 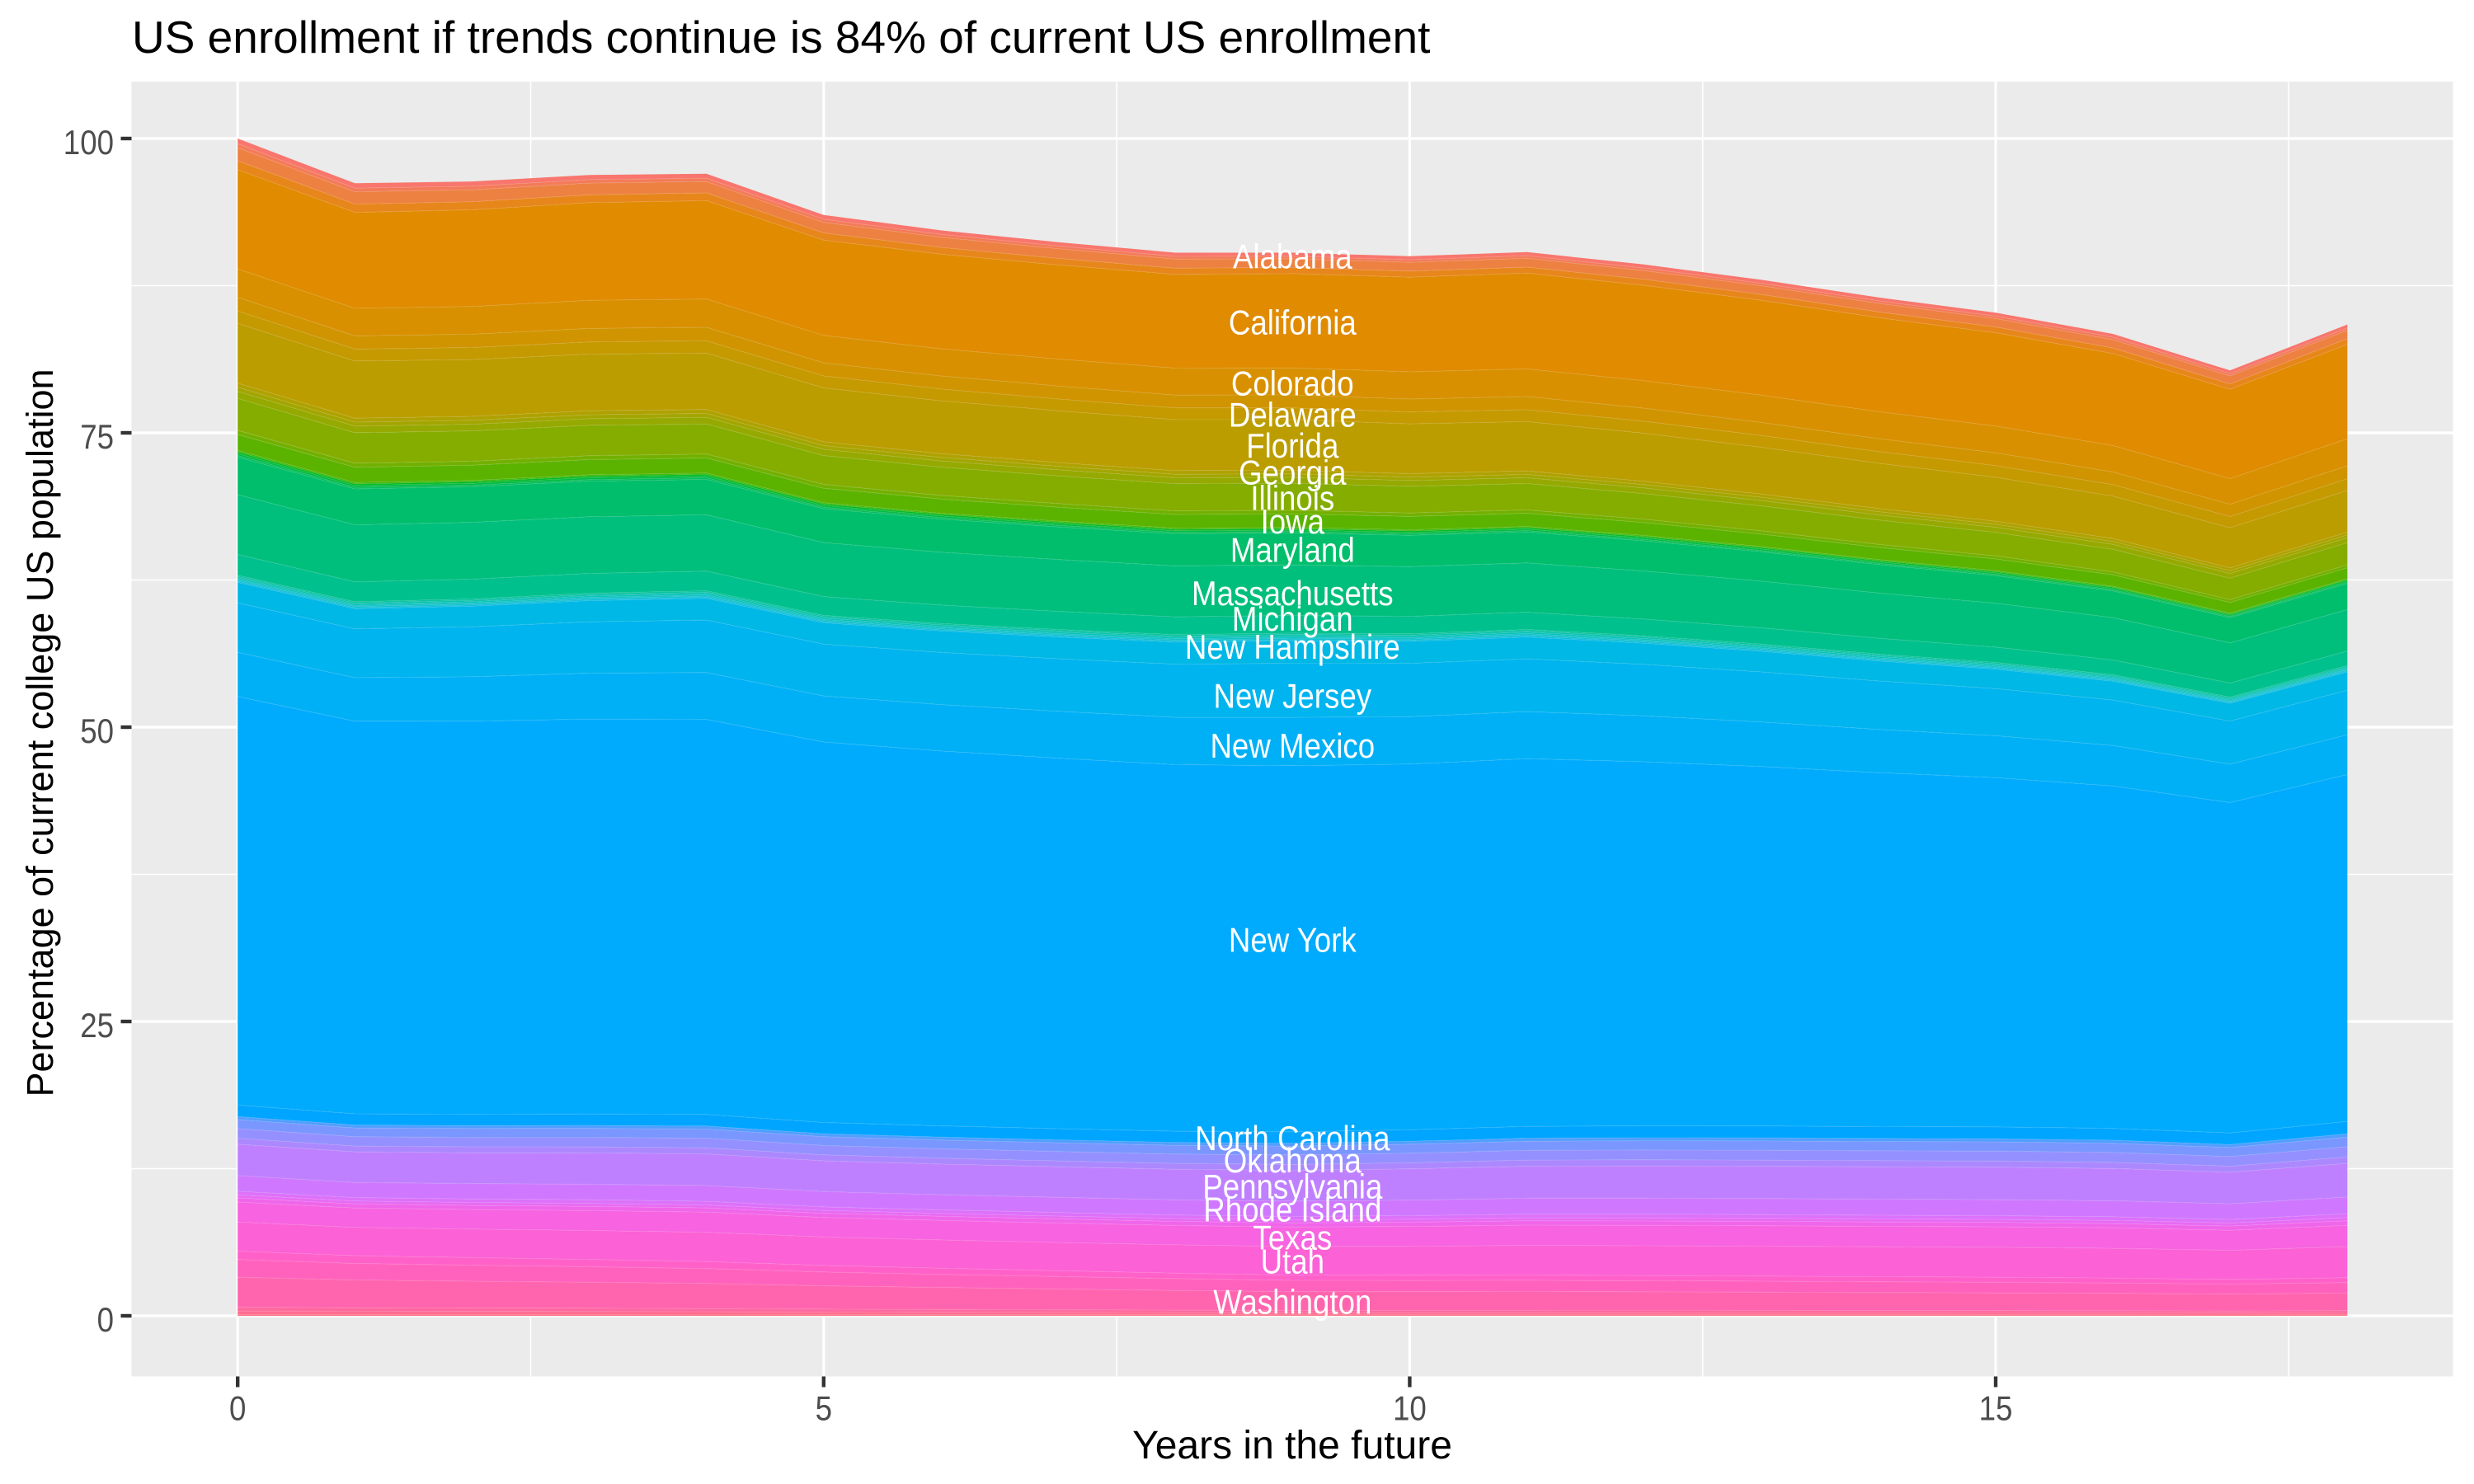 I want to click on svg-text: 75, so click(x=97, y=436).